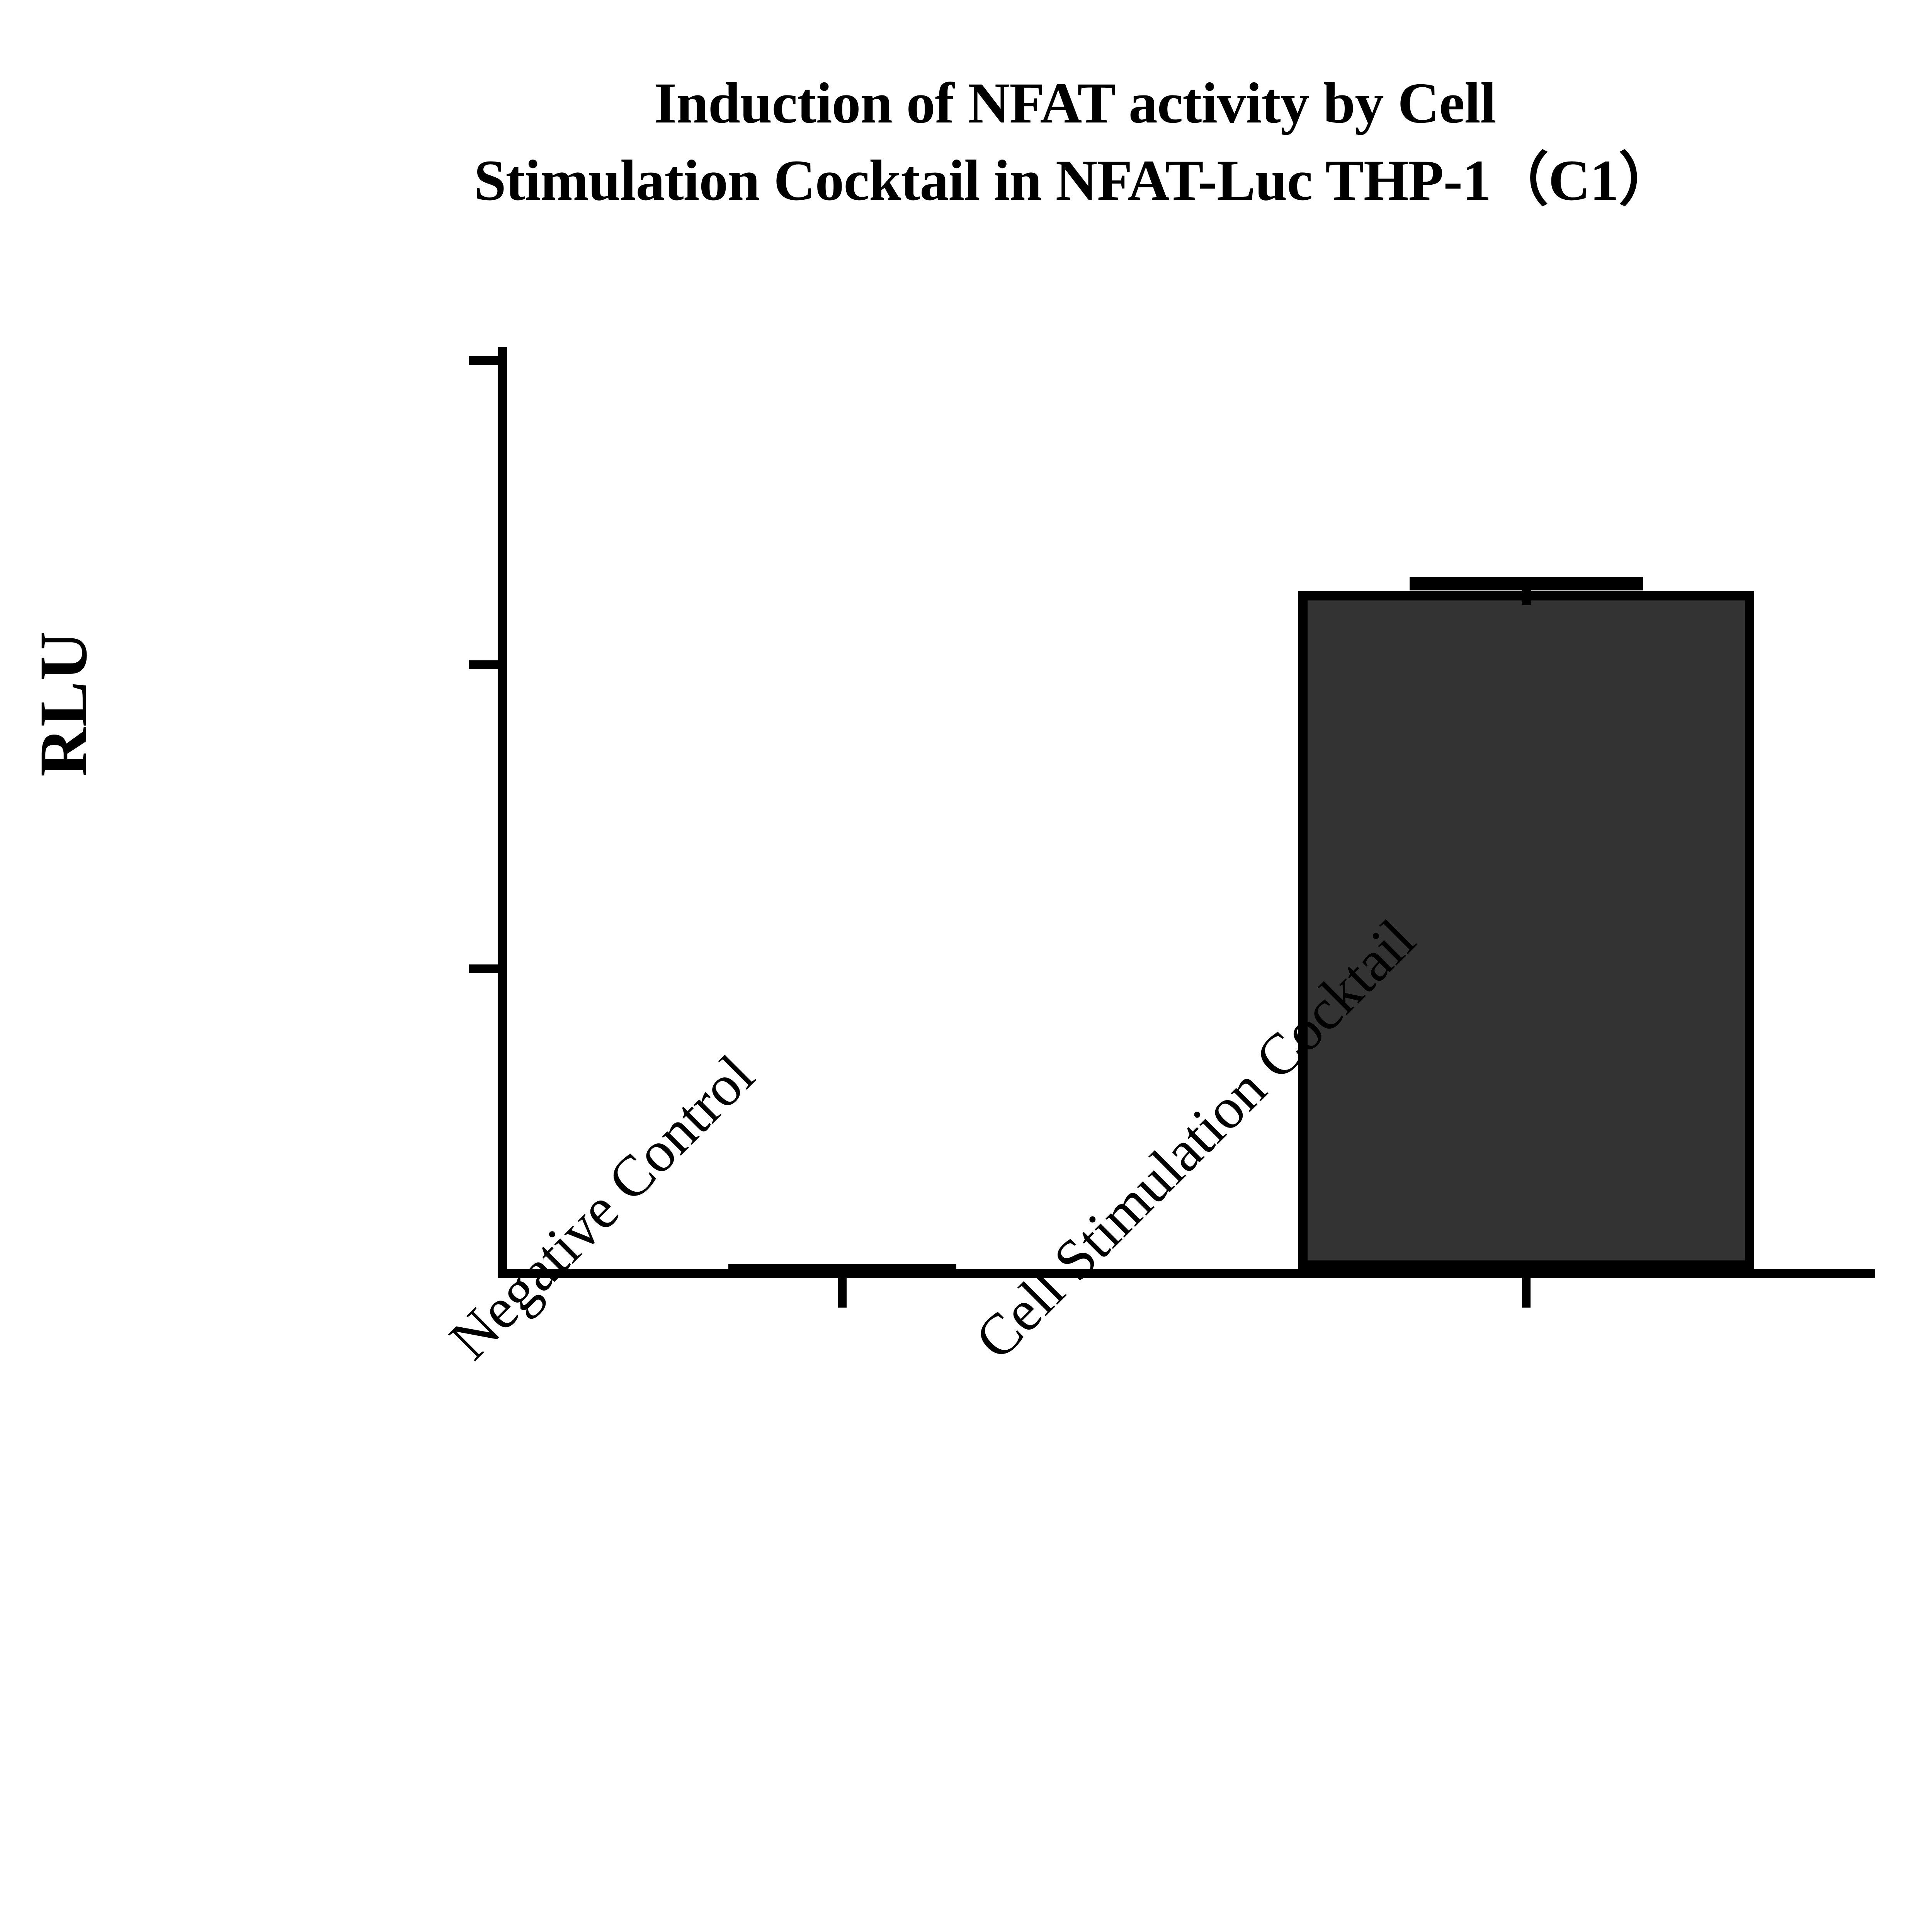 Image resolution: width=1932 pixels, height=1932 pixels. I want to click on y-axis-title: RLU, so click(64, 704).